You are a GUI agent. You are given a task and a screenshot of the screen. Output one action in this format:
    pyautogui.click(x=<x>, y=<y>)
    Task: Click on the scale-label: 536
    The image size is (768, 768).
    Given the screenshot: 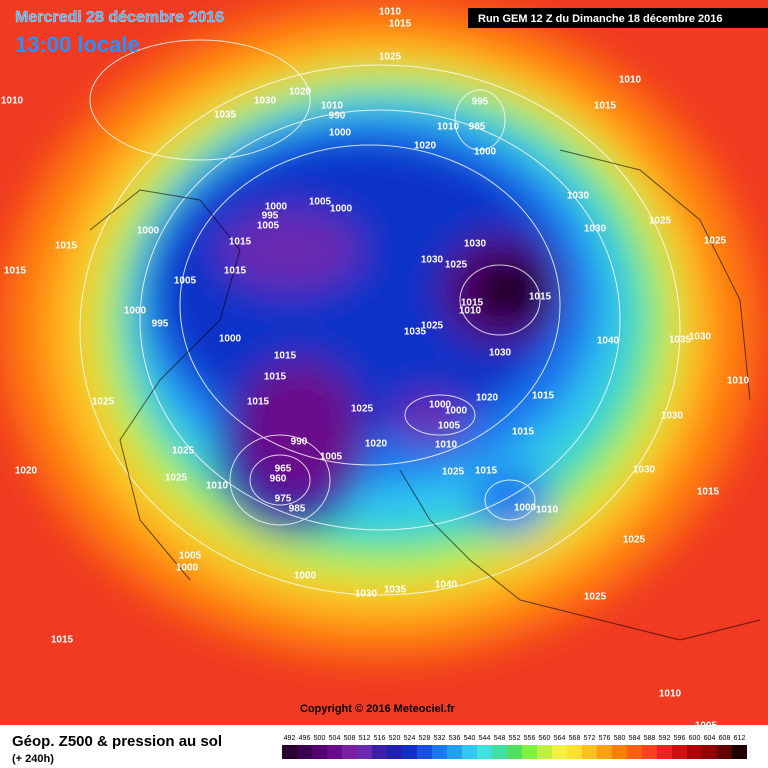 What is the action you would take?
    pyautogui.click(x=455, y=738)
    